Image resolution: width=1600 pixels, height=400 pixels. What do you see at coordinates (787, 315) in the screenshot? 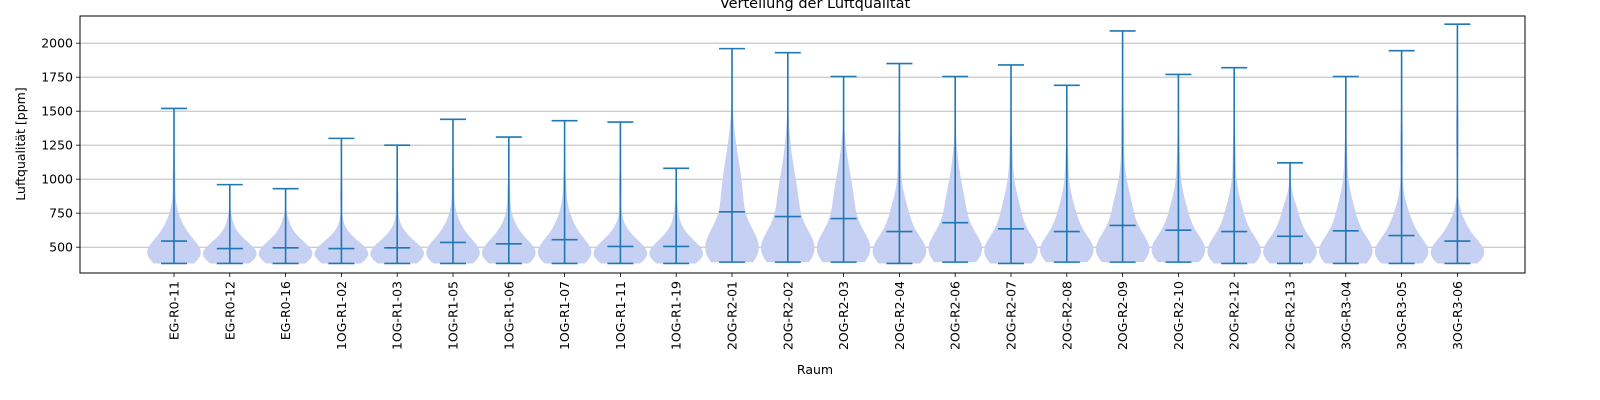
I see `x-tick-label: 2OG-R2-02` at bounding box center [787, 315].